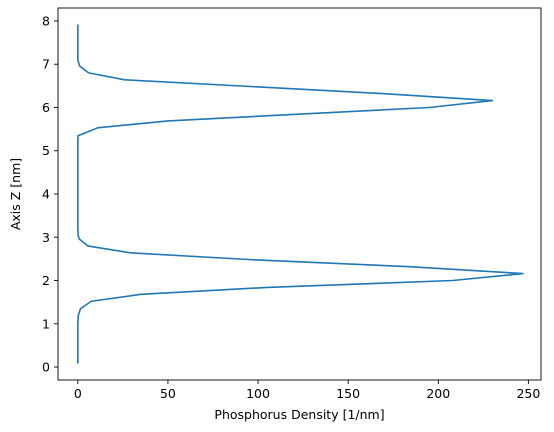  I want to click on y-tick-label: 5, so click(46, 150).